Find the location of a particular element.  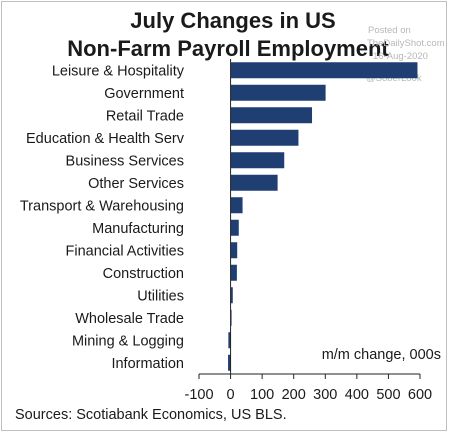

bar-information is located at coordinates (229, 362).